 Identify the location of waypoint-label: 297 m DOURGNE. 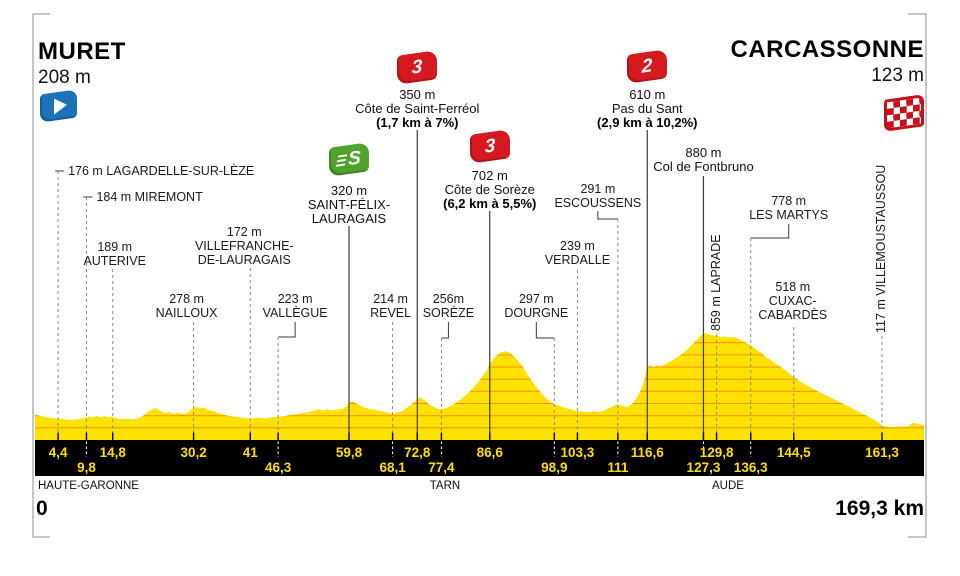
(536, 306).